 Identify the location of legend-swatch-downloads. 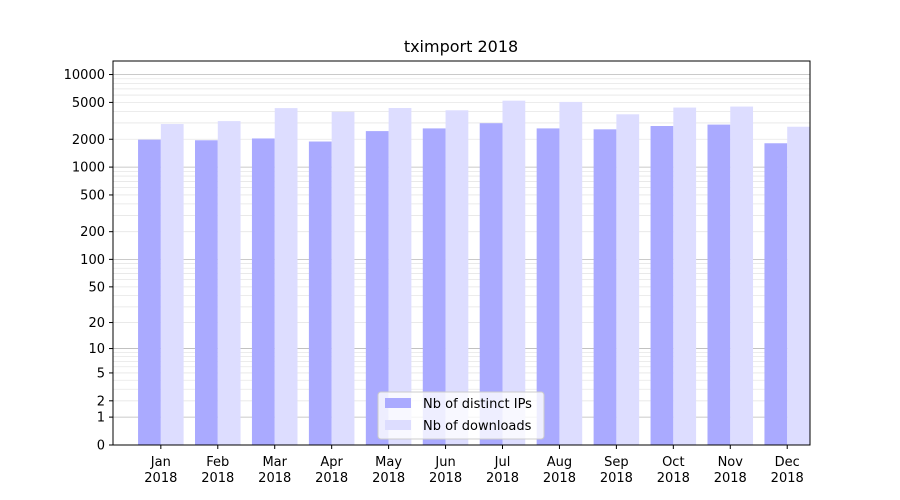
(398, 425).